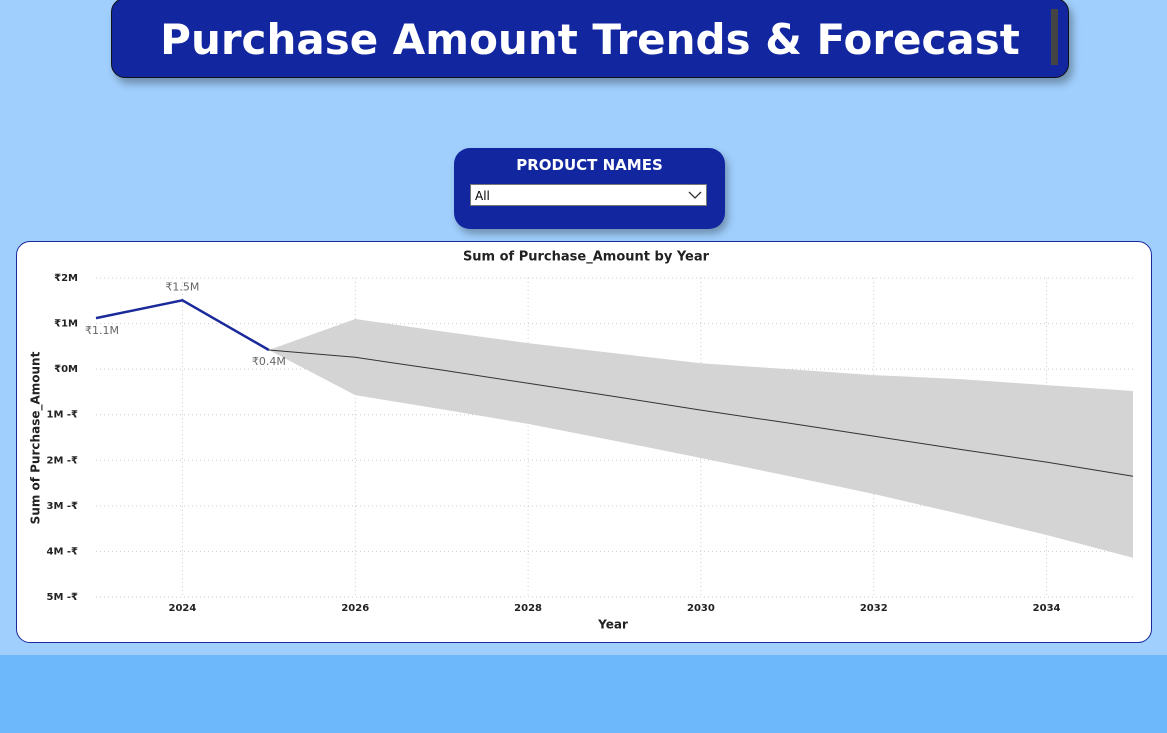  I want to click on x-tick-label: 2026, so click(355, 608).